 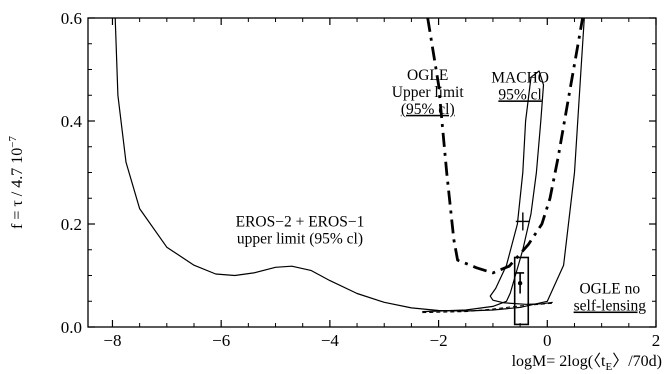 What do you see at coordinates (112, 340) in the screenshot?
I see `x-tick-label: −8` at bounding box center [112, 340].